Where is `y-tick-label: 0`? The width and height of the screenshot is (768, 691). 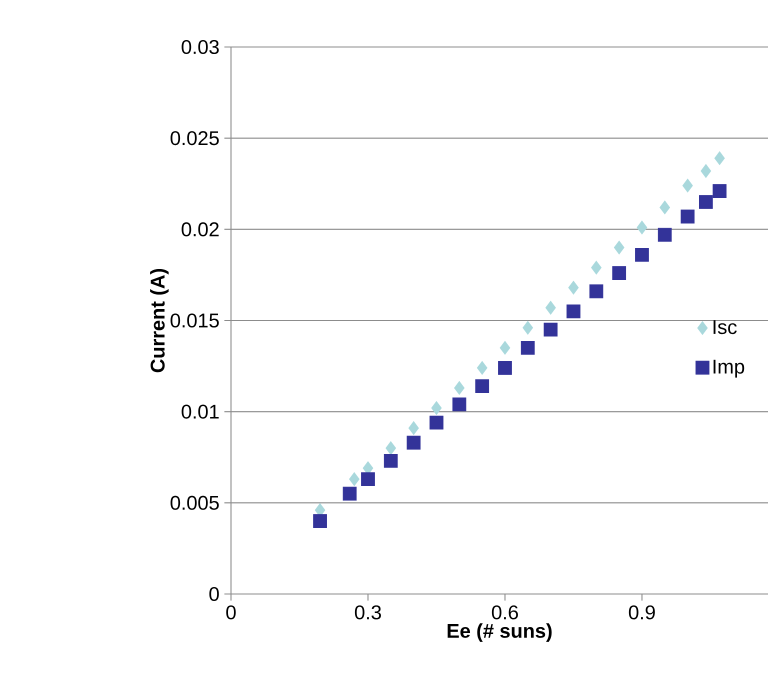
y-tick-label: 0 is located at coordinates (214, 594).